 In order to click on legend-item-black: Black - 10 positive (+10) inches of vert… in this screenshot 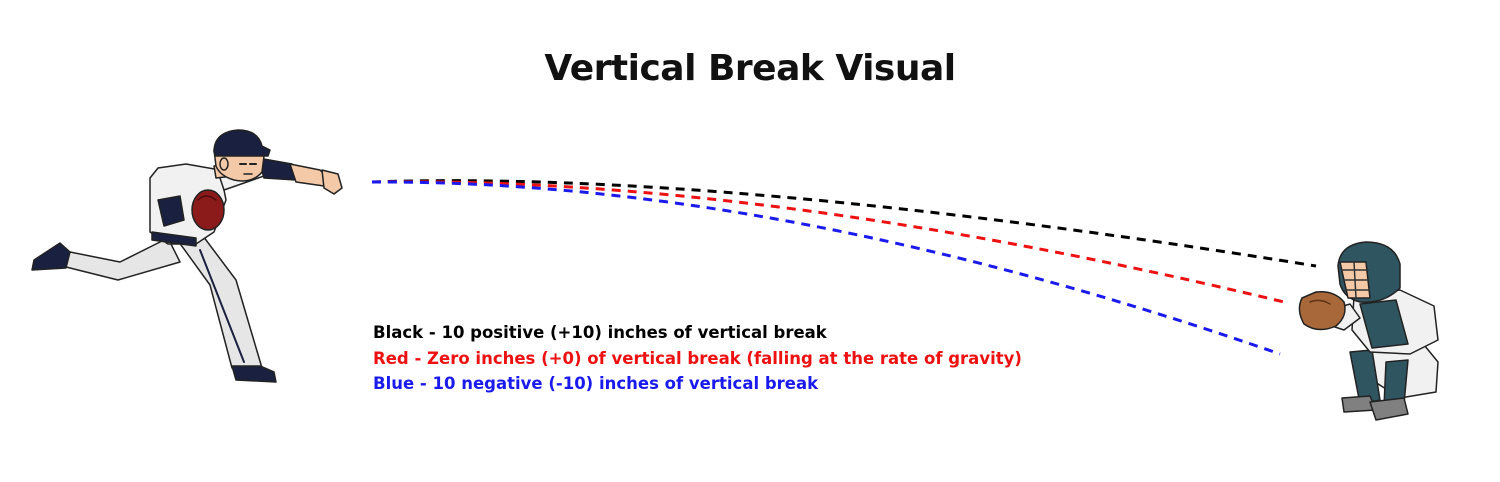, I will do `click(600, 332)`.